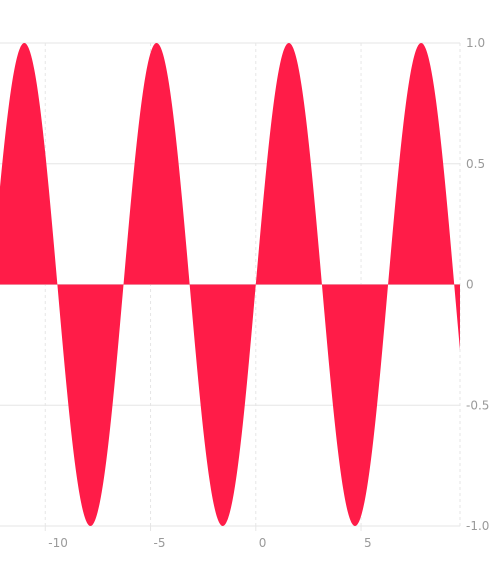 This screenshot has width=492, height=575. What do you see at coordinates (160, 543) in the screenshot?
I see `x-tick-label: -5` at bounding box center [160, 543].